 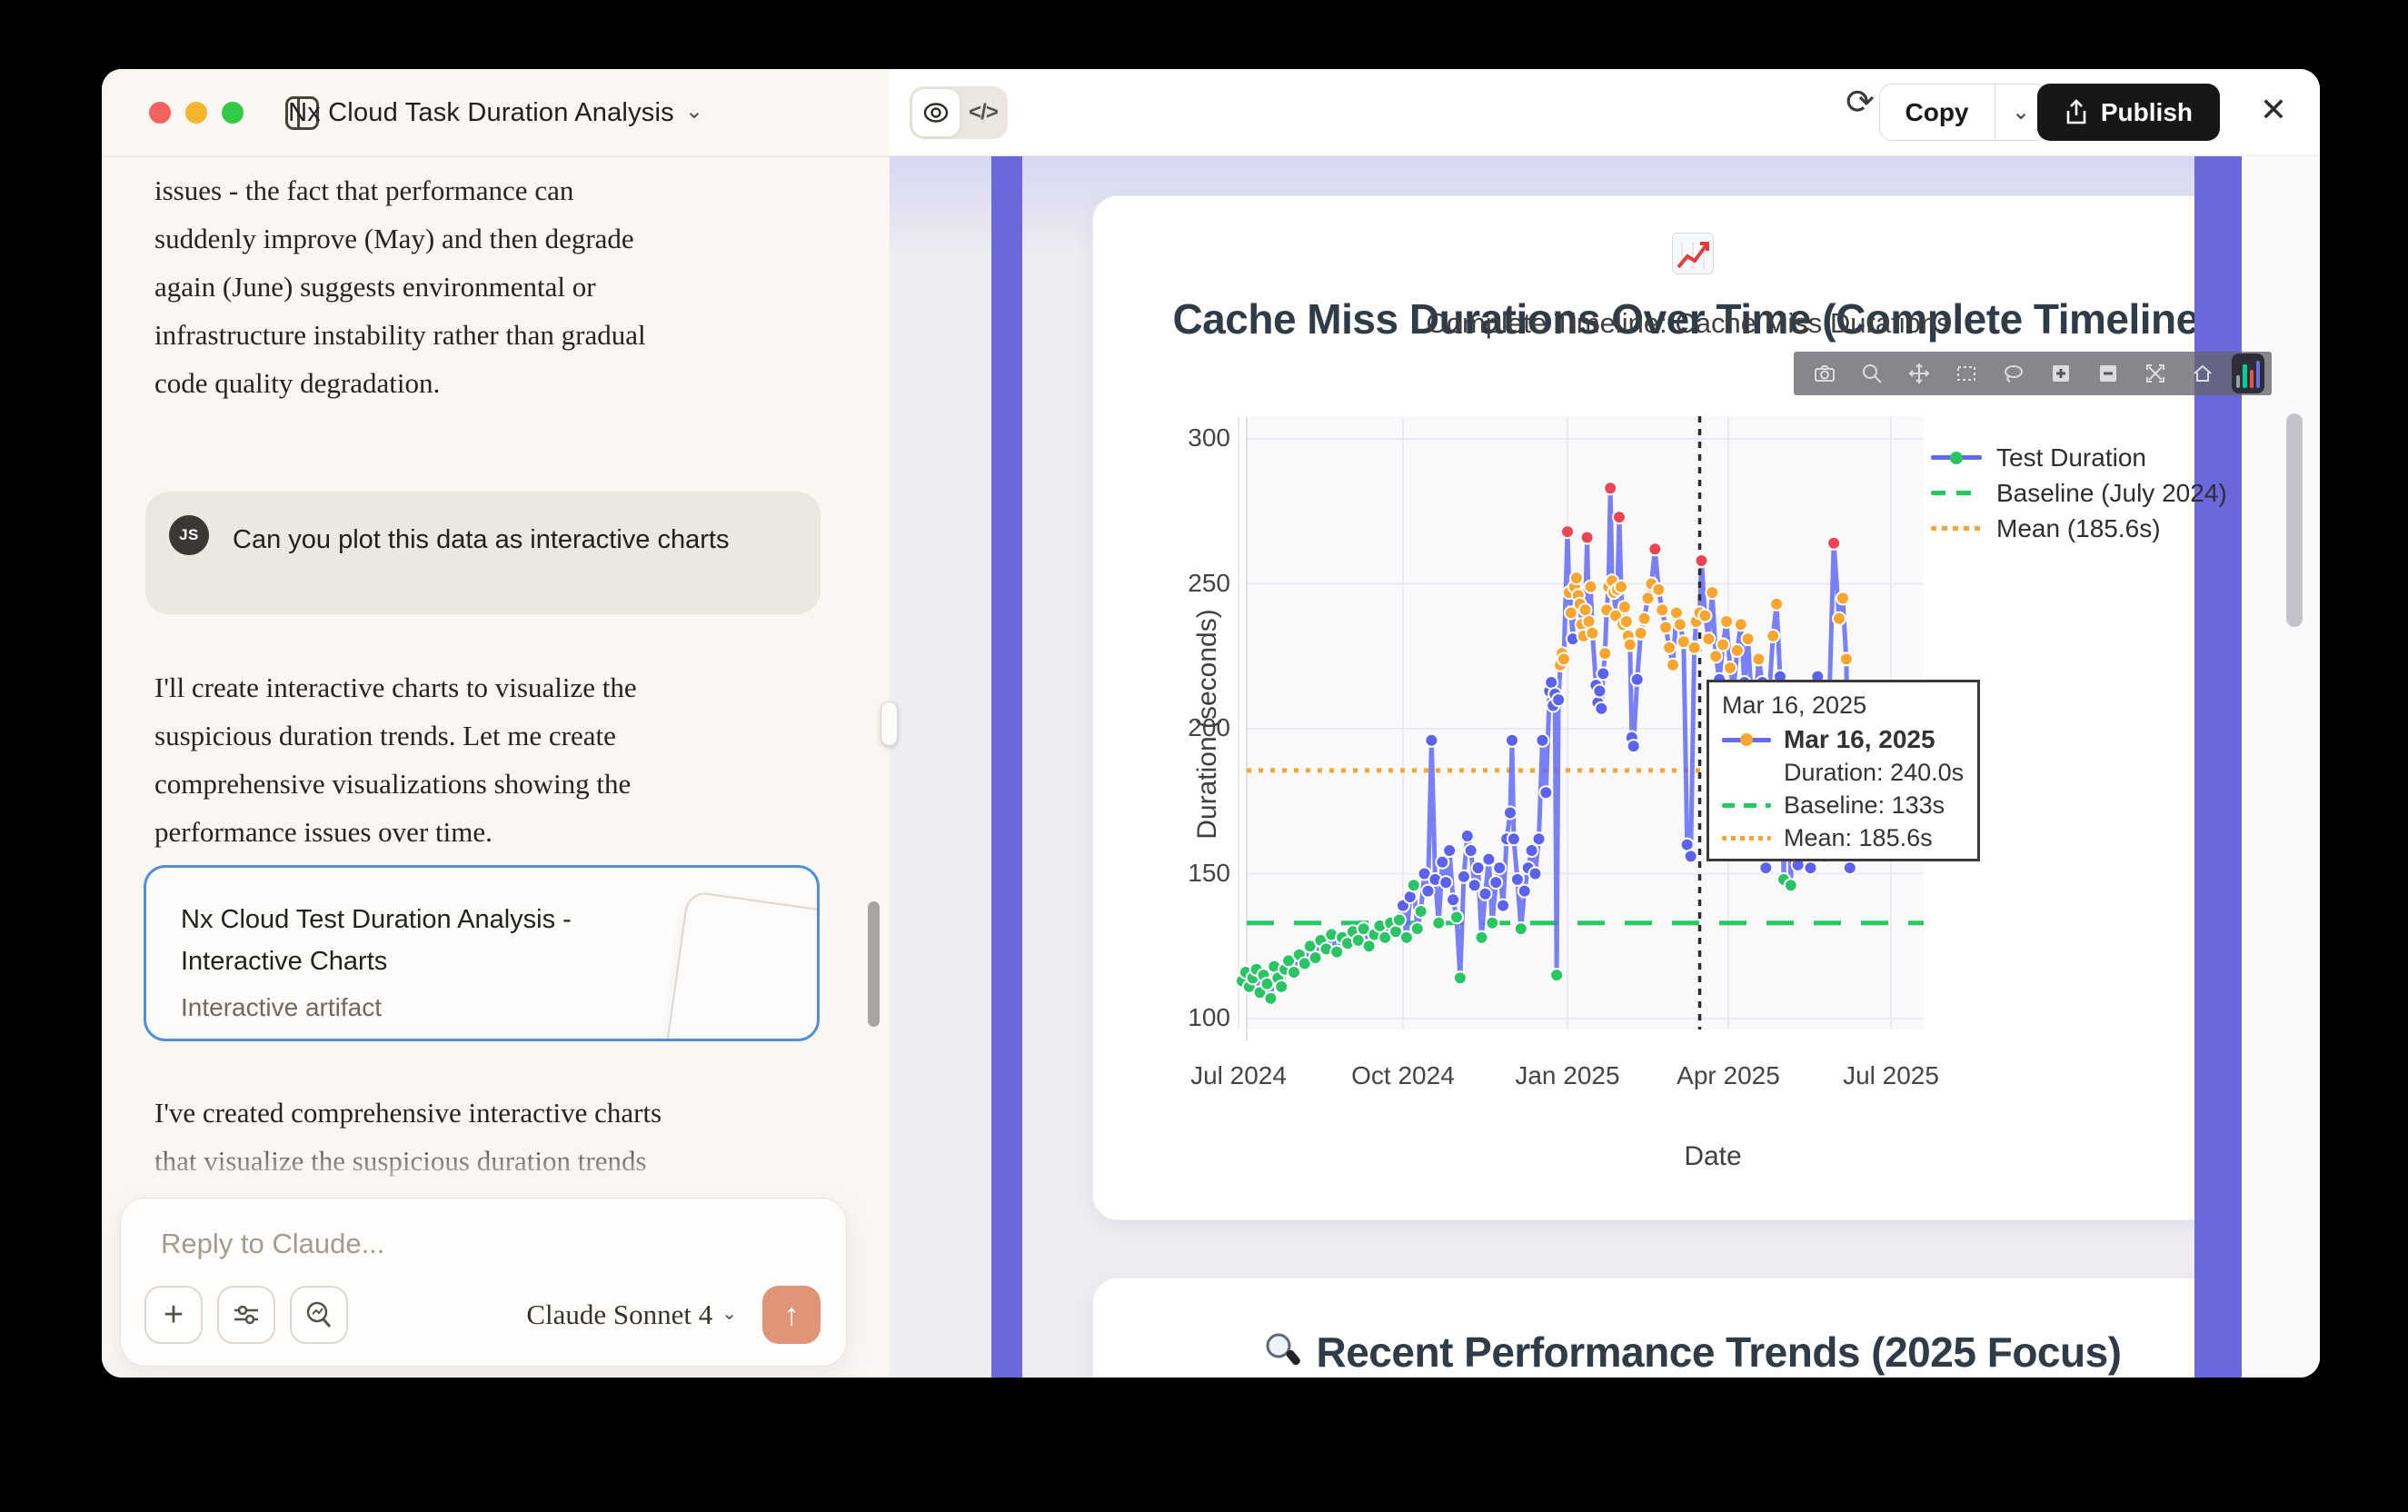 What do you see at coordinates (2061, 373) in the screenshot?
I see `zoom-in-icon` at bounding box center [2061, 373].